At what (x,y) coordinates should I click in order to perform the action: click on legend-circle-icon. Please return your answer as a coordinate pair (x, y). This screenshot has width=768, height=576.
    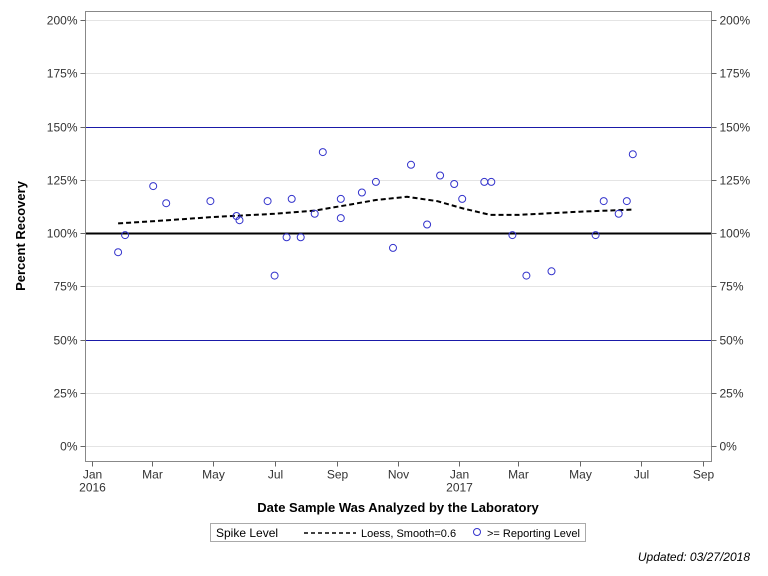
    Looking at the image, I should click on (477, 532).